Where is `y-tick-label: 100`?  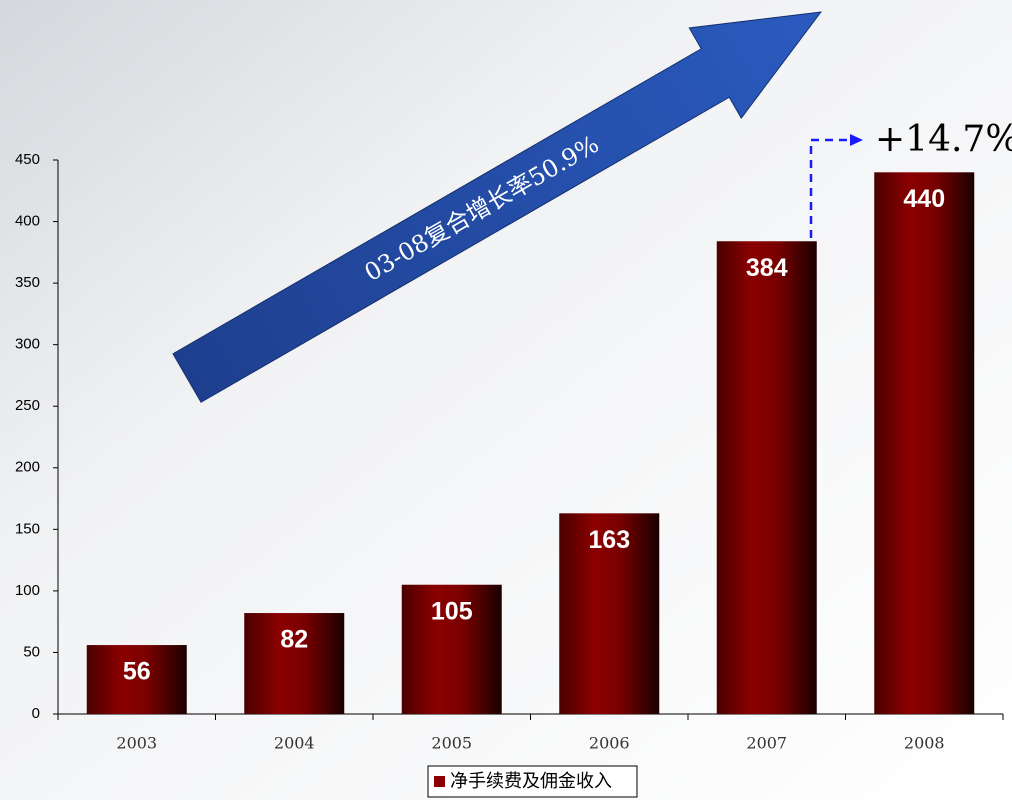
y-tick-label: 100 is located at coordinates (27, 590).